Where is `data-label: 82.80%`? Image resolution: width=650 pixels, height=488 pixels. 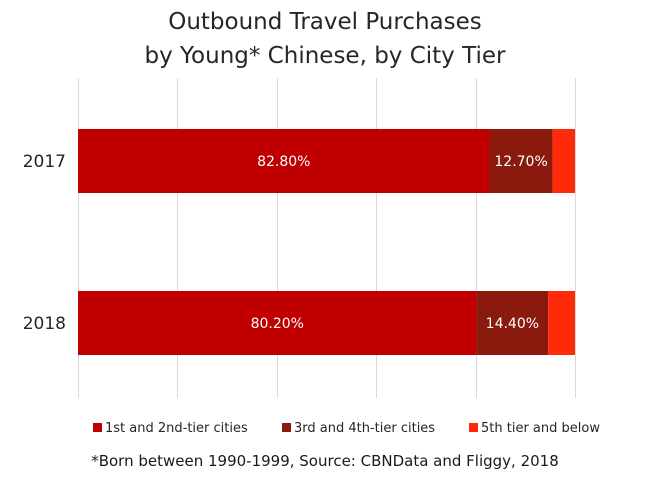
data-label: 82.80% is located at coordinates (283, 162).